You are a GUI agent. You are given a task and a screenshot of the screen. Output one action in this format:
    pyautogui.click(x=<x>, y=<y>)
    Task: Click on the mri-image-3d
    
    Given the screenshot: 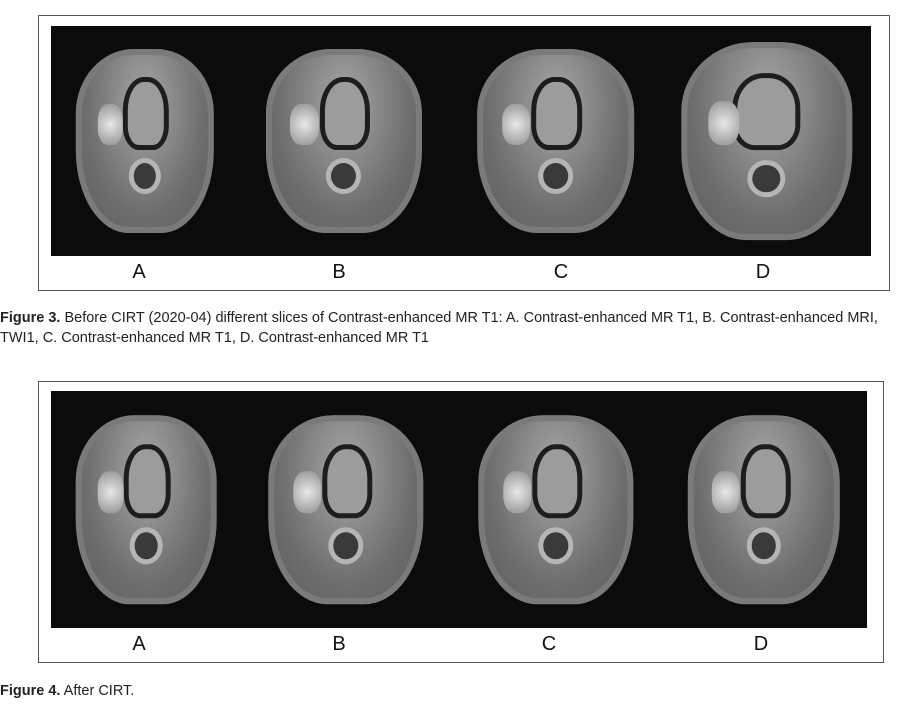 What is the action you would take?
    pyautogui.click(x=766, y=141)
    